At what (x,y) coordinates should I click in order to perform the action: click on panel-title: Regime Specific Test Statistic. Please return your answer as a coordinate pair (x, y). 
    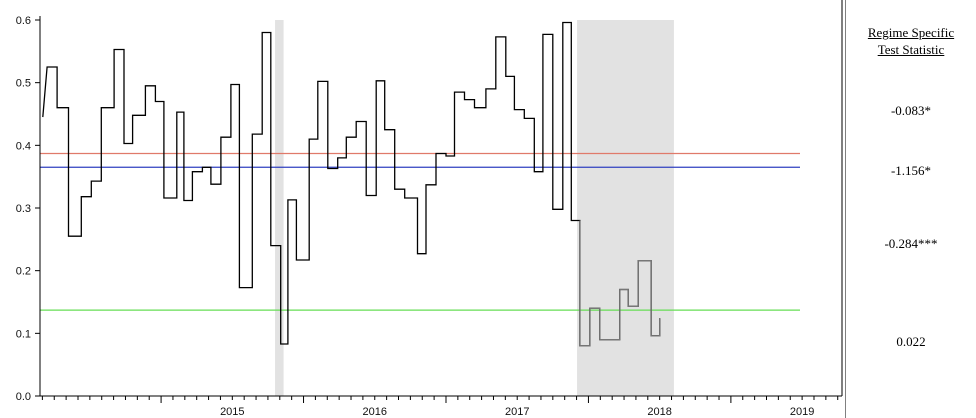
    Looking at the image, I should click on (911, 41).